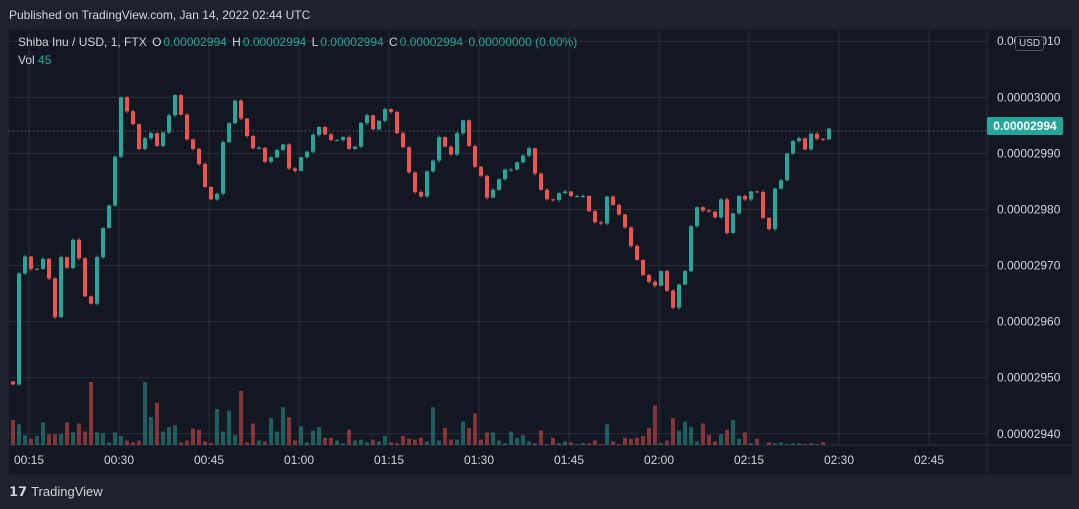 The image size is (1079, 509). Describe the element at coordinates (26, 60) in the screenshot. I see `volume-label: Vol` at that location.